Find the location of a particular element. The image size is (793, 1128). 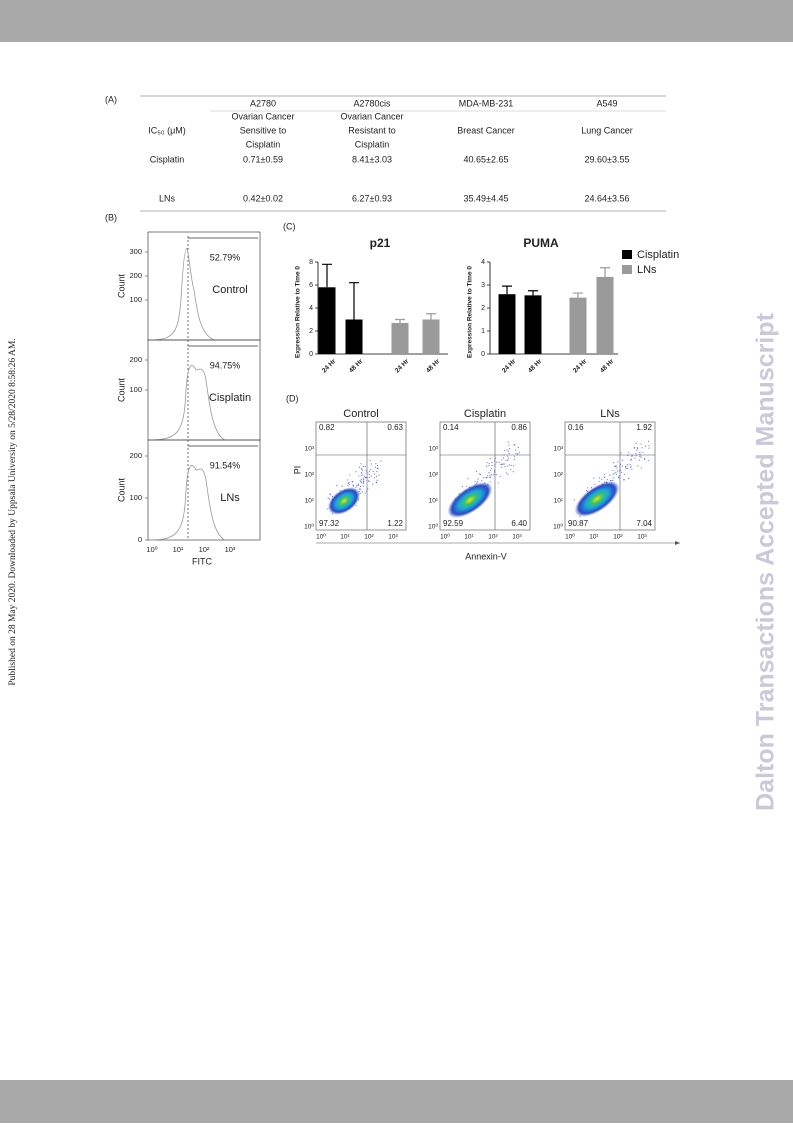

y-tick-label: 10³ is located at coordinates (559, 449).